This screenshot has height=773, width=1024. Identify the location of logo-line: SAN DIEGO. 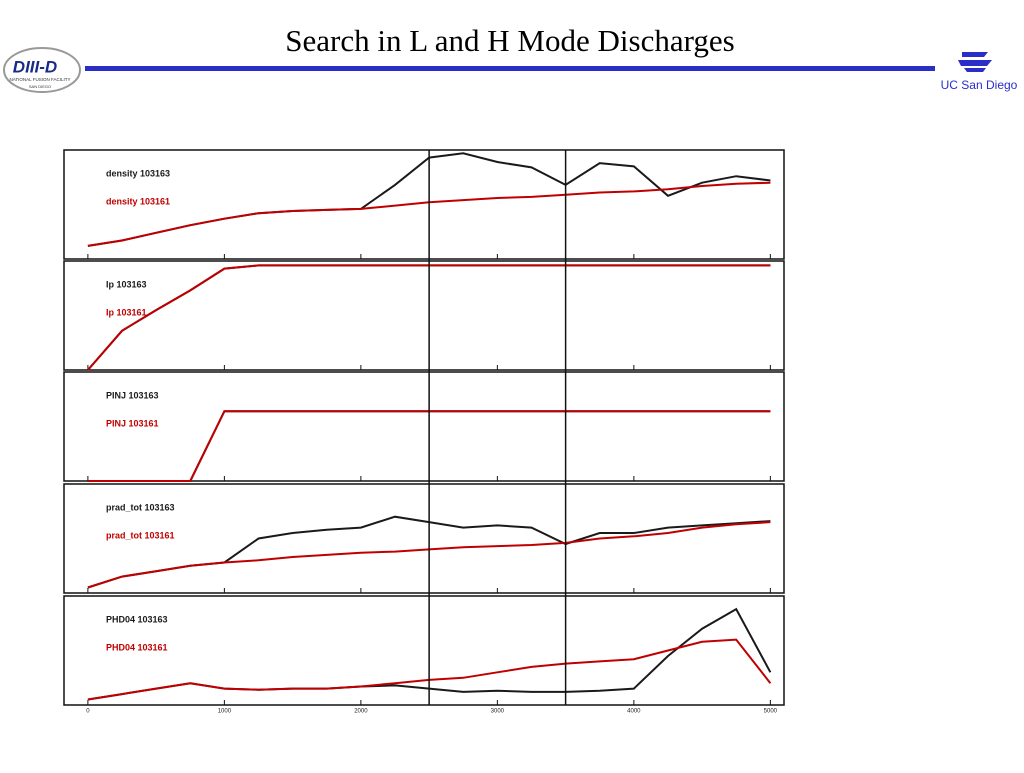
(40, 86).